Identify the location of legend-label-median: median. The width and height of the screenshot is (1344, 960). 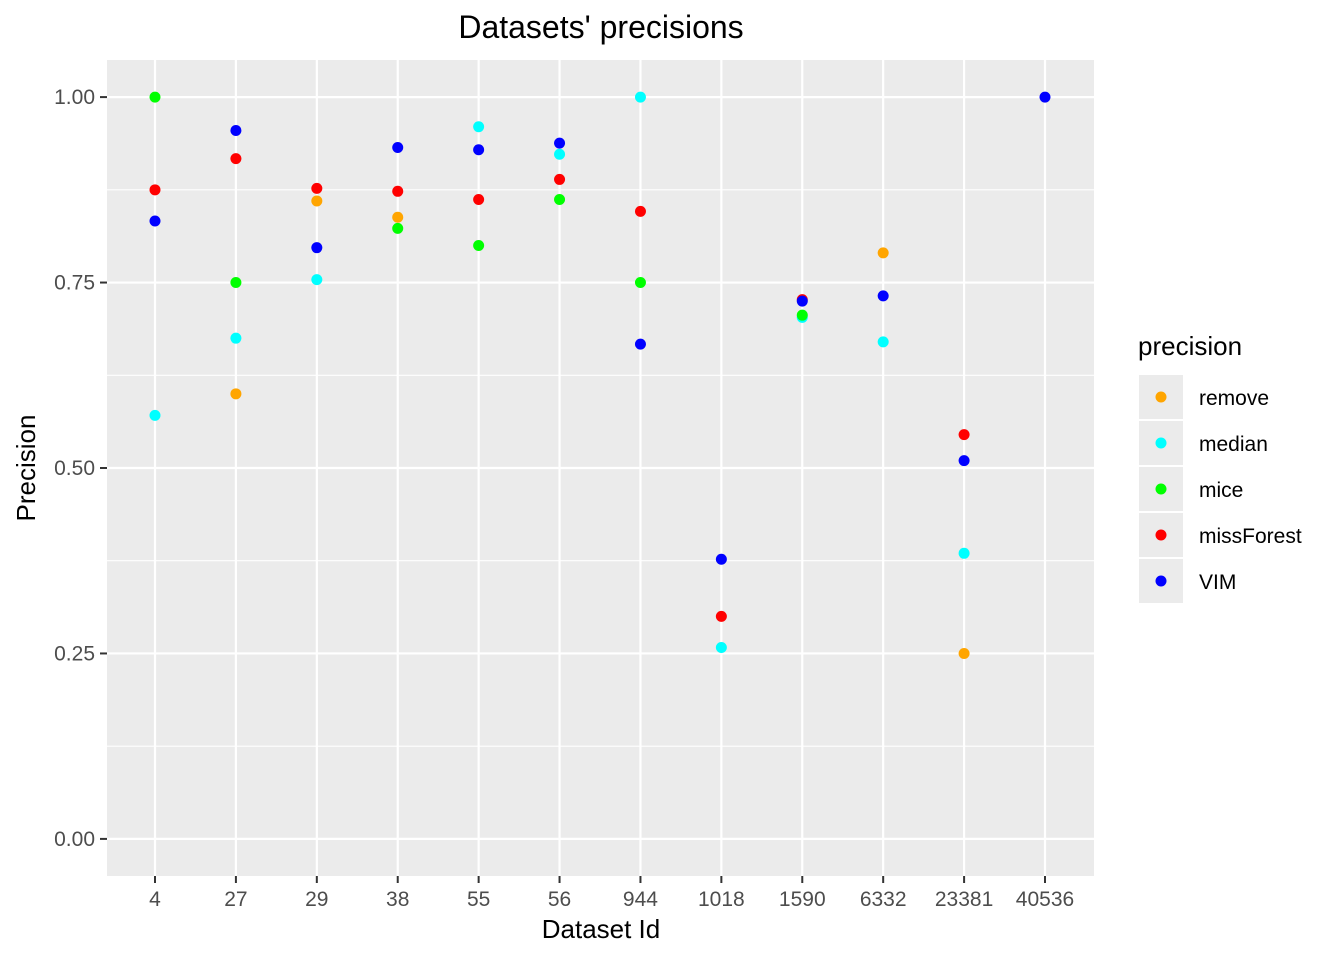
(1233, 444).